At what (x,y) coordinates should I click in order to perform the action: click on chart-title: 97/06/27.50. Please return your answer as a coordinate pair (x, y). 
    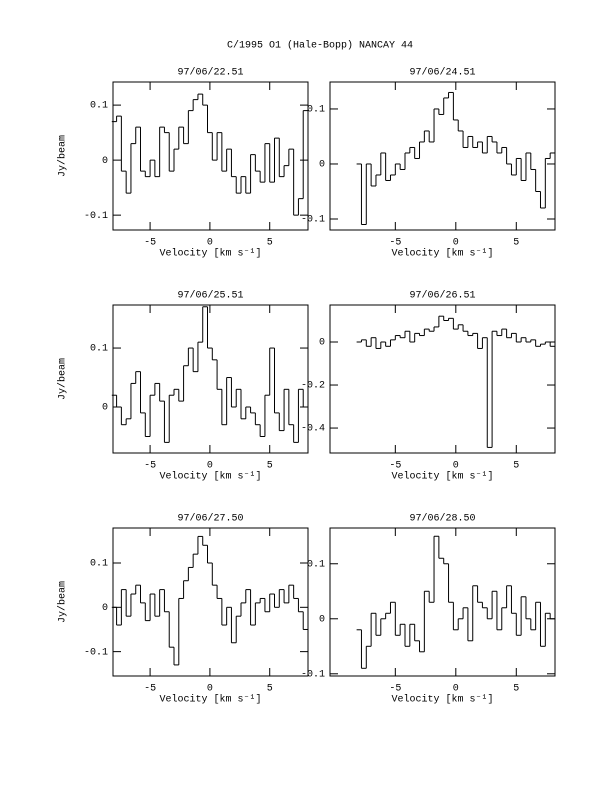
    Looking at the image, I should click on (210, 519).